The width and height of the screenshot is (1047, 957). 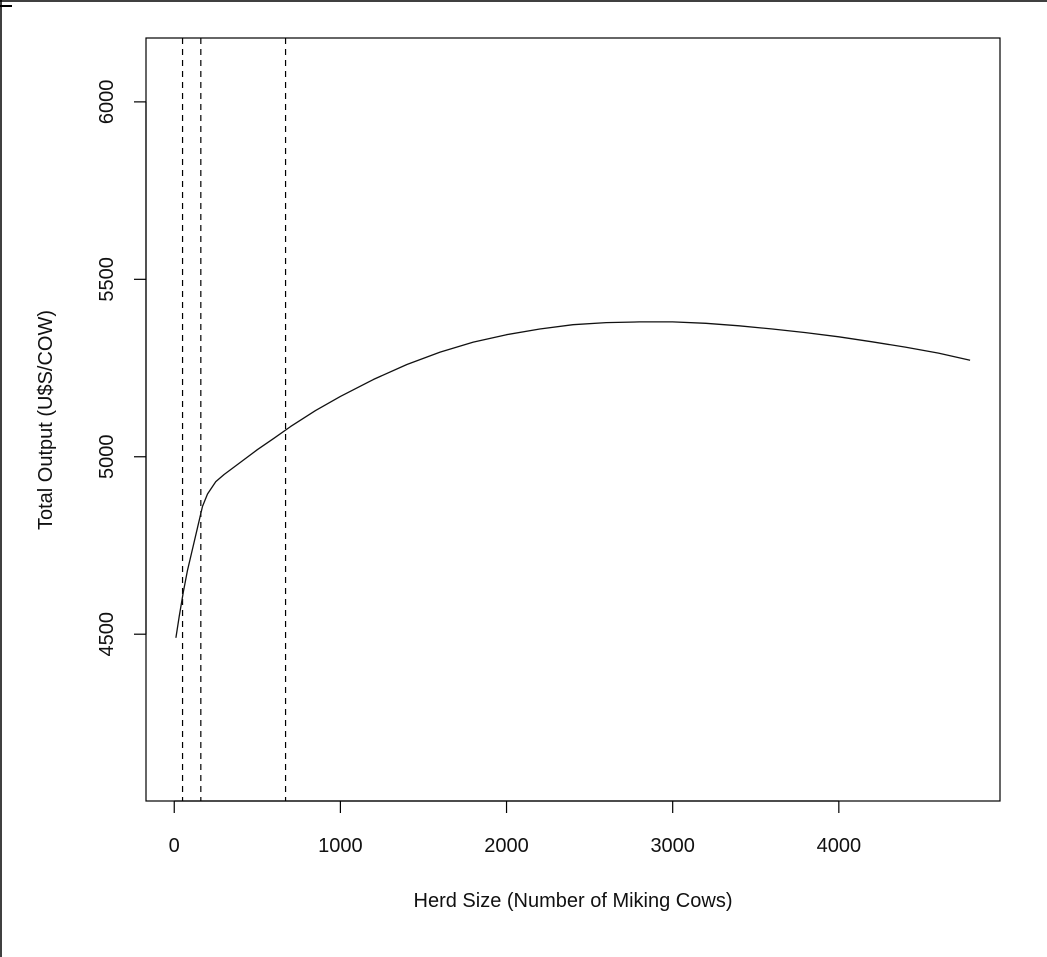 What do you see at coordinates (107, 634) in the screenshot?
I see `y-tick-label: 4500` at bounding box center [107, 634].